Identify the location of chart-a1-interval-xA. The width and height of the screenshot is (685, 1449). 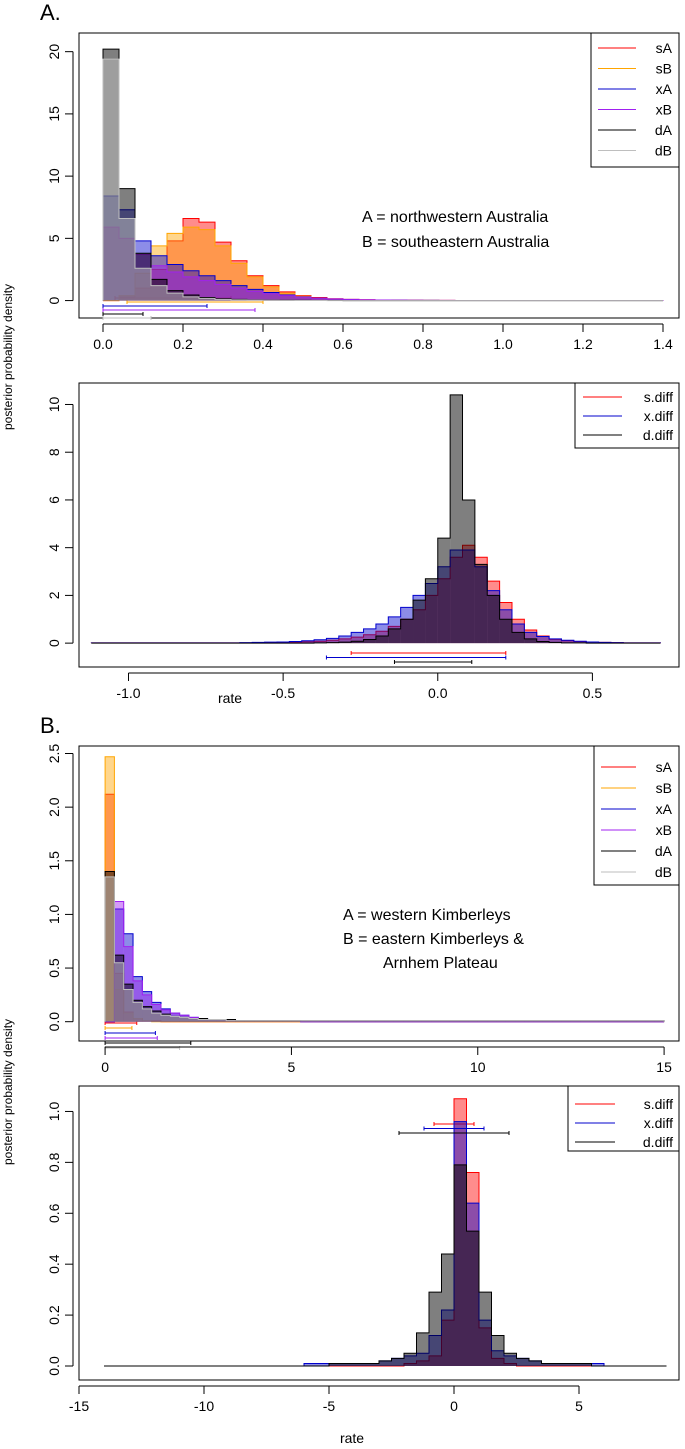
(155, 306).